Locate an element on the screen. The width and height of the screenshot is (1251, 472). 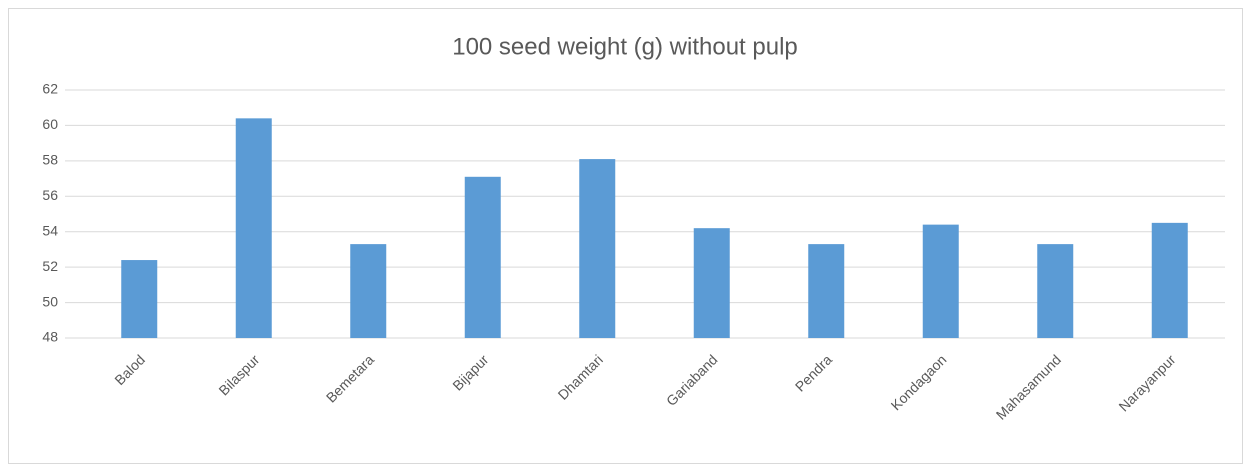
y-tick-label: 48 is located at coordinates (50, 337).